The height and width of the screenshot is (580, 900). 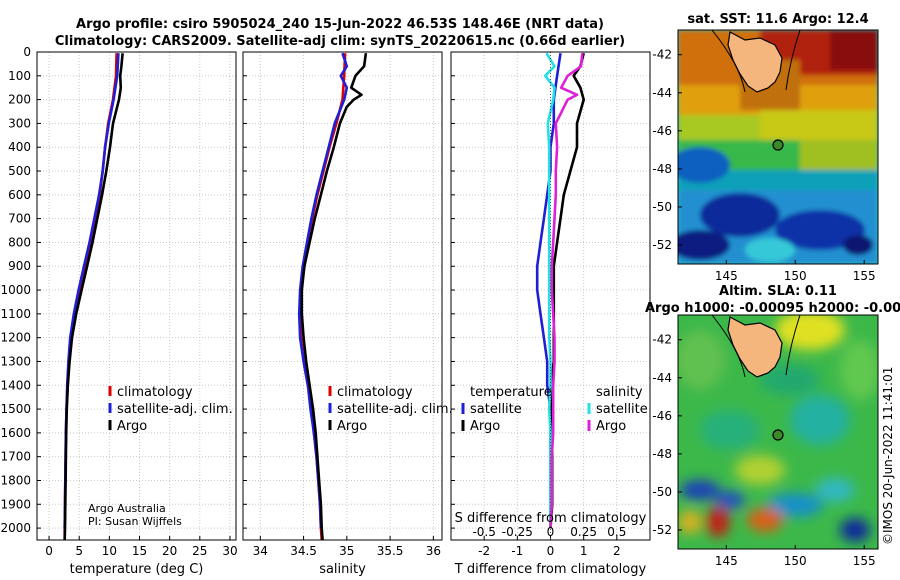 What do you see at coordinates (15, 290) in the screenshot?
I see `y-tick-label: 1000` at bounding box center [15, 290].